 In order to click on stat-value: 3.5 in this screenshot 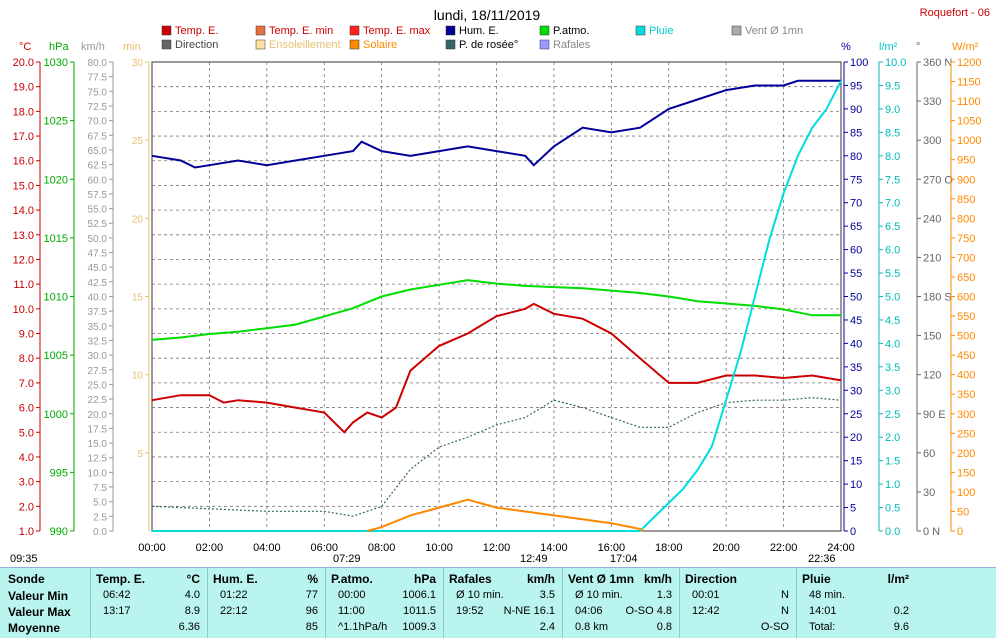, I will do `click(547, 595)`.